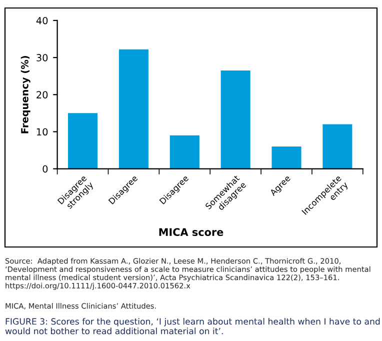 This screenshot has width=382, height=341. I want to click on y-tick-label: 0, so click(45, 169).